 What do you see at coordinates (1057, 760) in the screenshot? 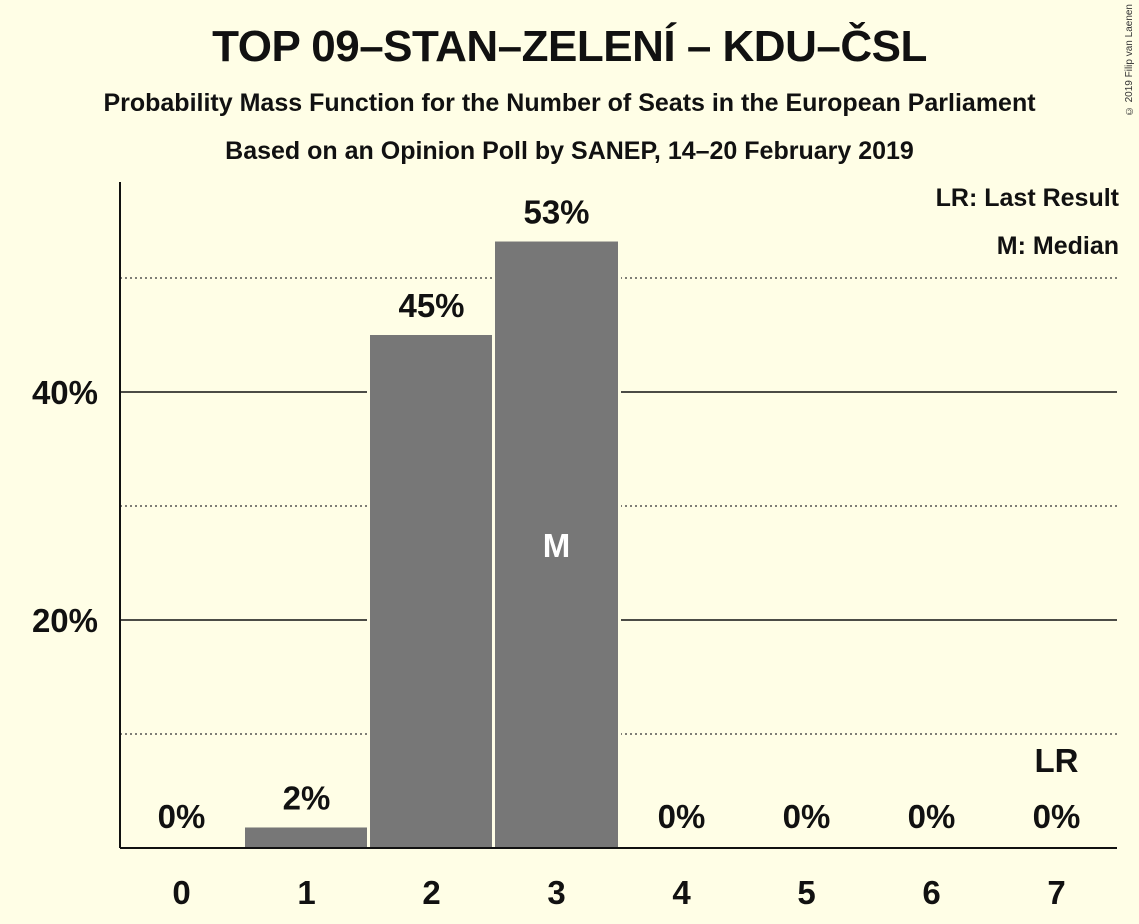
I see `last-result-marker: LR` at bounding box center [1057, 760].